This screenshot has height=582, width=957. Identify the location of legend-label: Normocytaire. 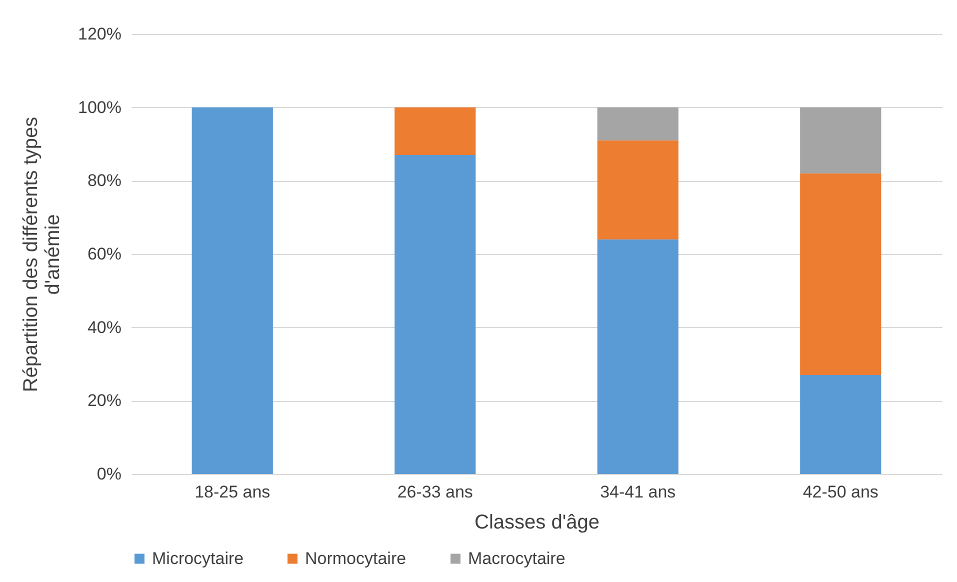
(355, 558).